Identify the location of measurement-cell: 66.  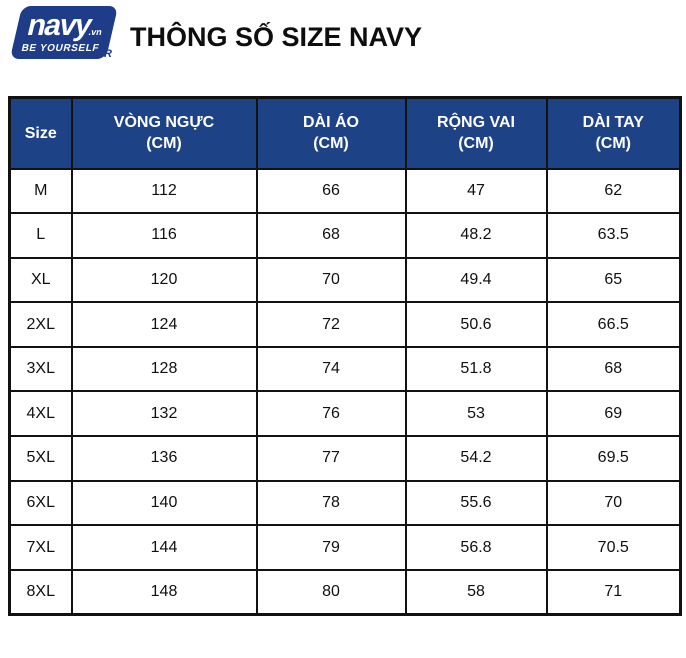
(331, 191).